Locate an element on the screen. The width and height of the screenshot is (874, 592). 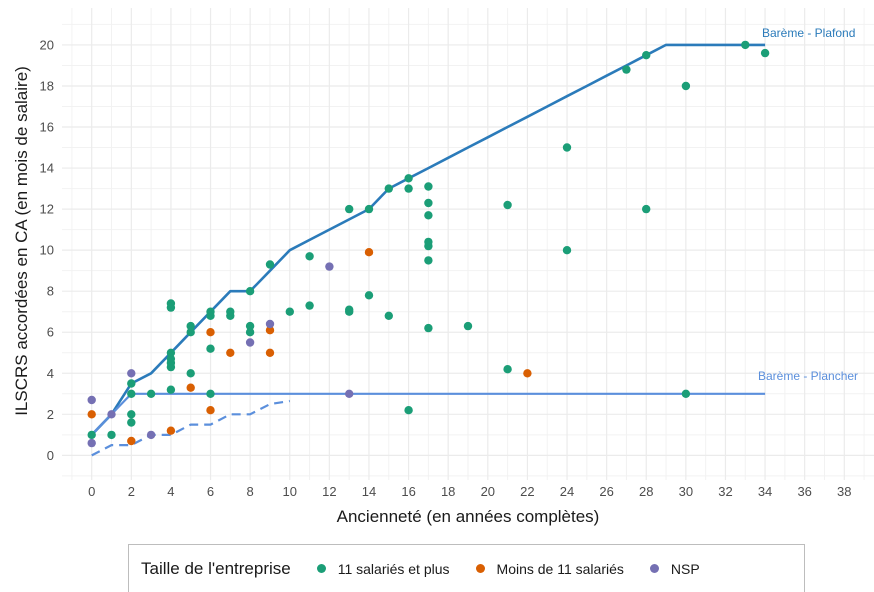
x-tick-label: 22 is located at coordinates (527, 491).